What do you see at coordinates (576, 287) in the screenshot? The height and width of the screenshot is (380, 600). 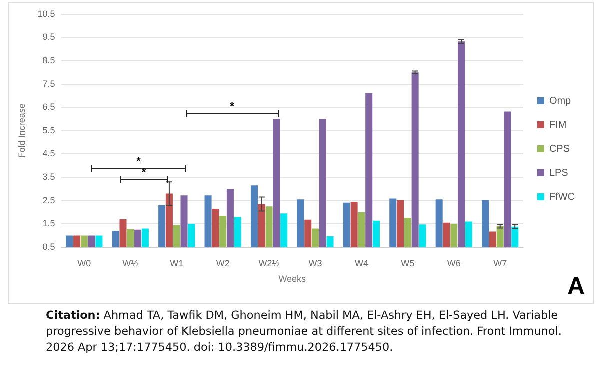 I see `text: A` at bounding box center [576, 287].